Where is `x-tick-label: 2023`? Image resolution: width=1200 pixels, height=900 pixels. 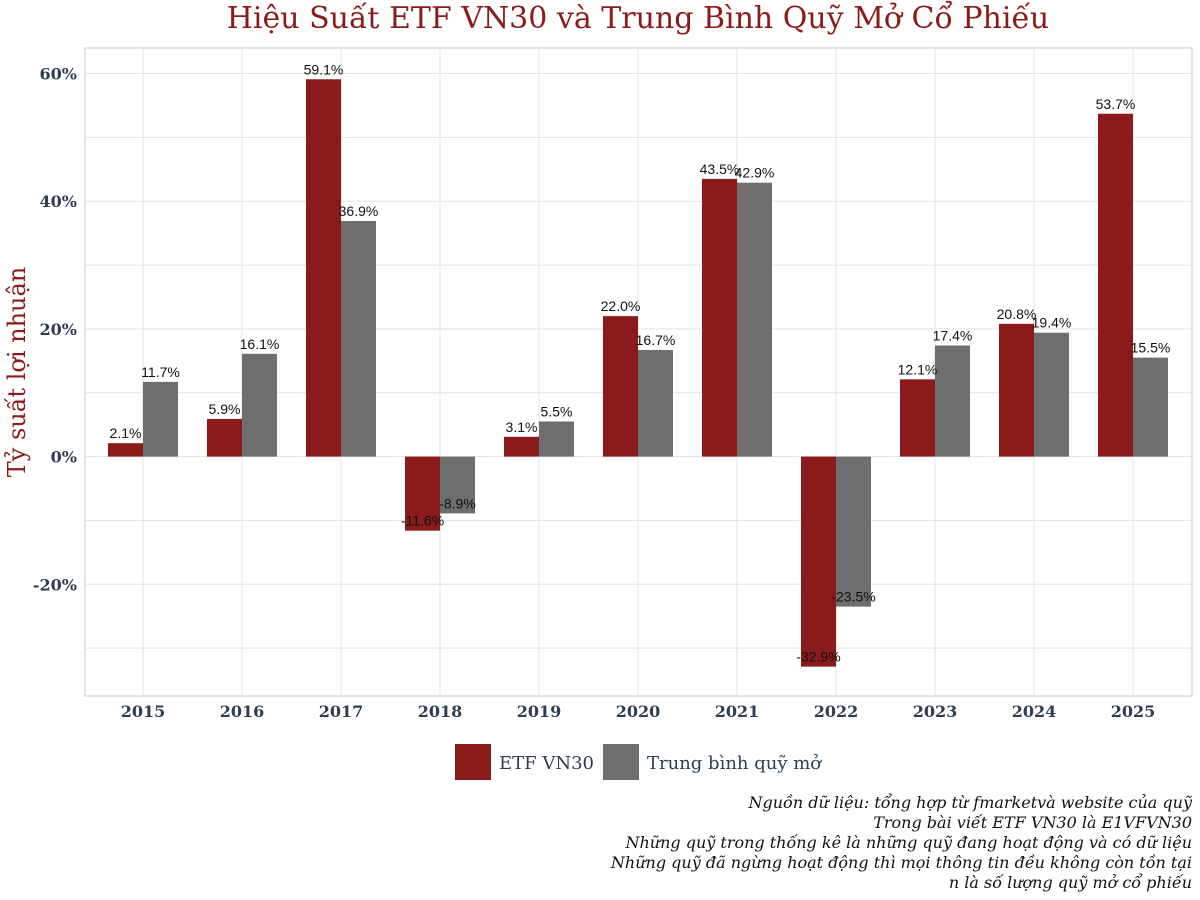
x-tick-label: 2023 is located at coordinates (935, 711).